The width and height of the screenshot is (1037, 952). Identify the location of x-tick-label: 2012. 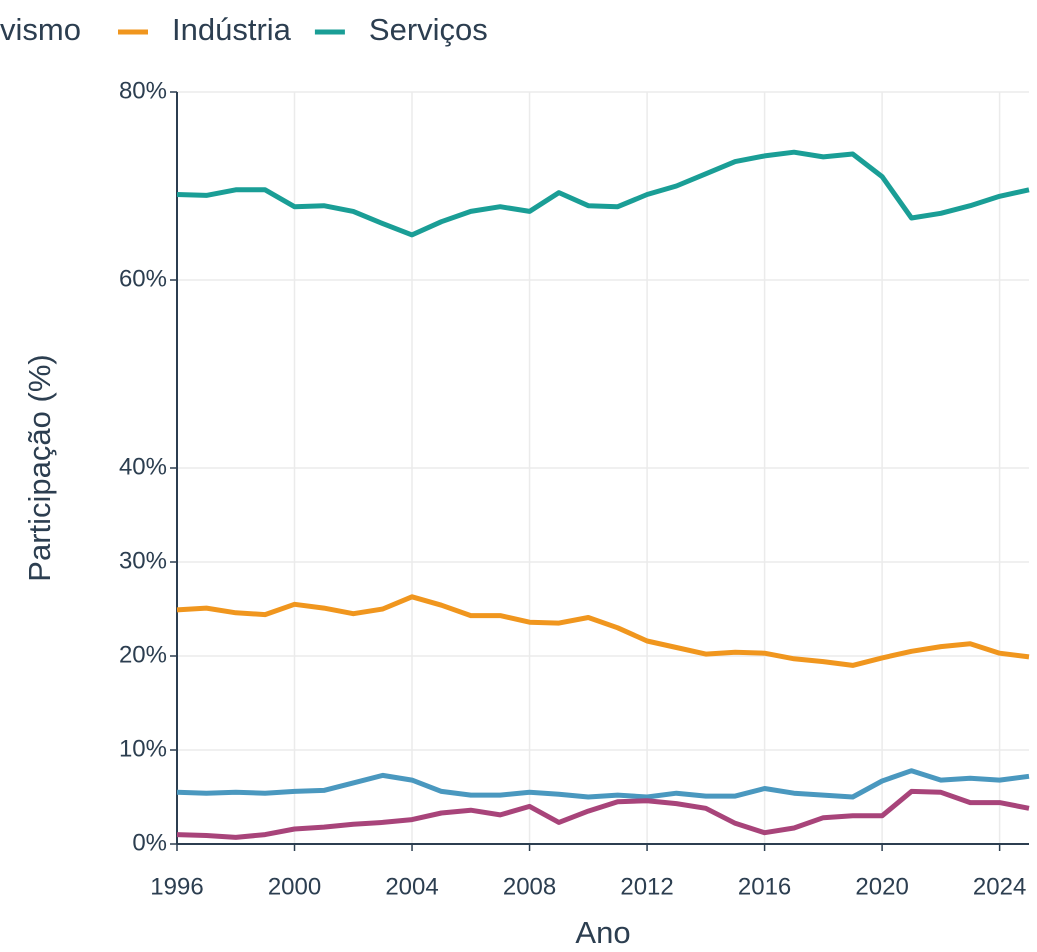
(646, 886).